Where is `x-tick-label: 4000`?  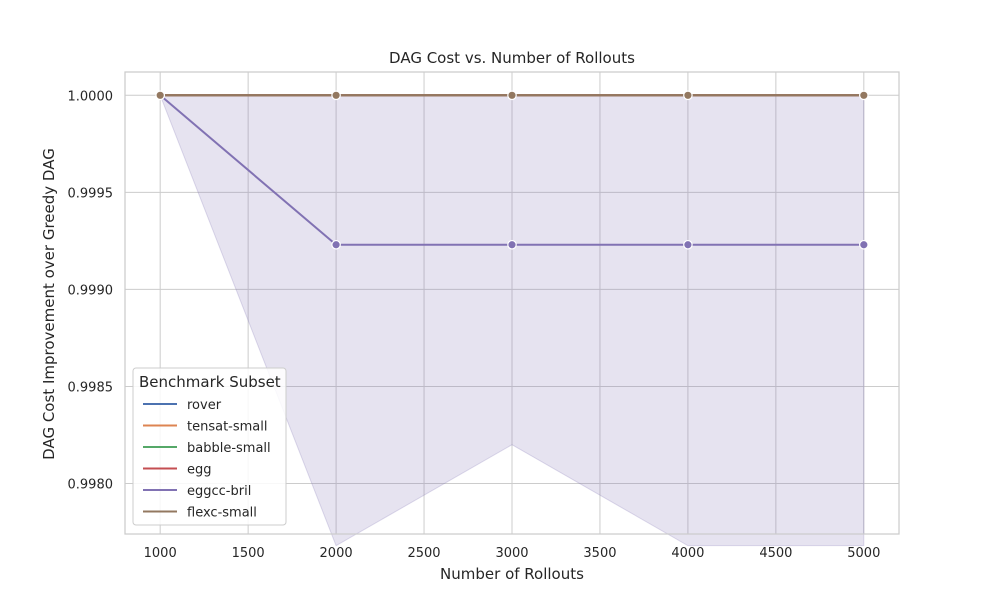 x-tick-label: 4000 is located at coordinates (687, 553).